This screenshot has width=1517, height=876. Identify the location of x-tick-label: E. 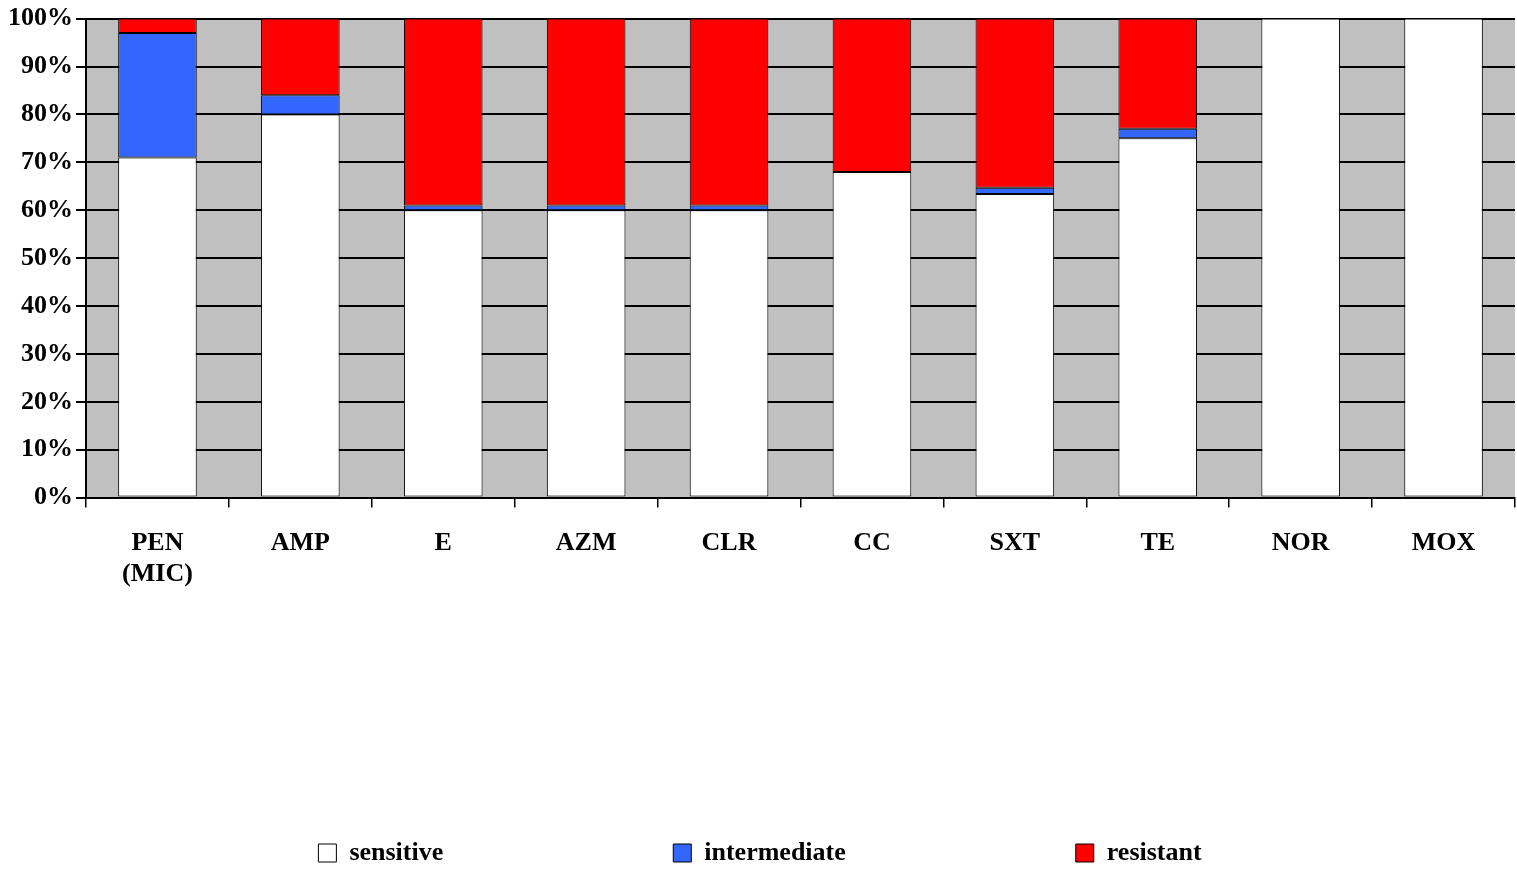
(443, 541).